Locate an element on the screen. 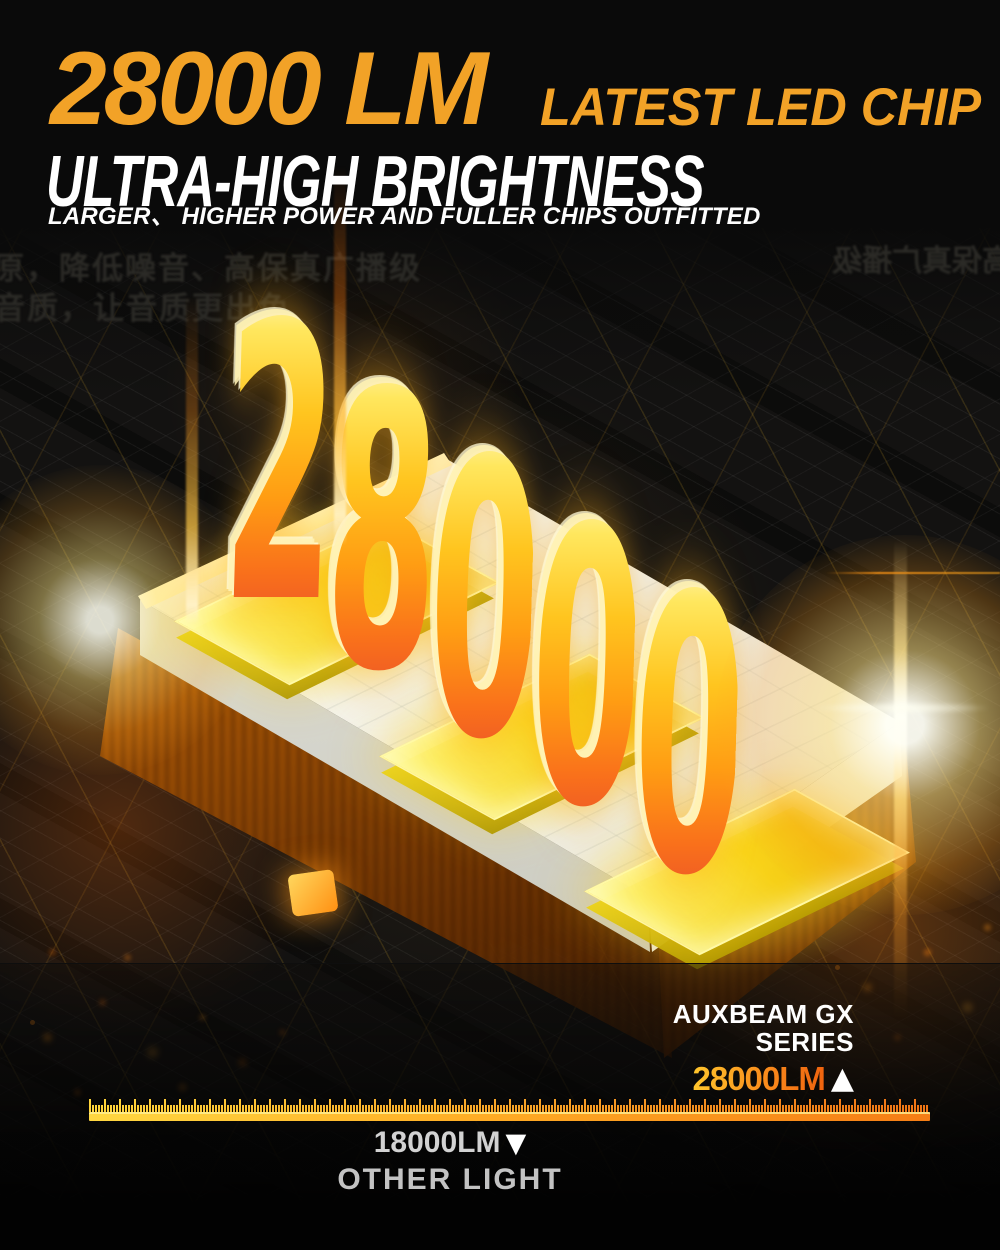 This screenshot has width=1000, height=1250. product-lumen-row: 28000LM ▲ is located at coordinates (774, 1079).